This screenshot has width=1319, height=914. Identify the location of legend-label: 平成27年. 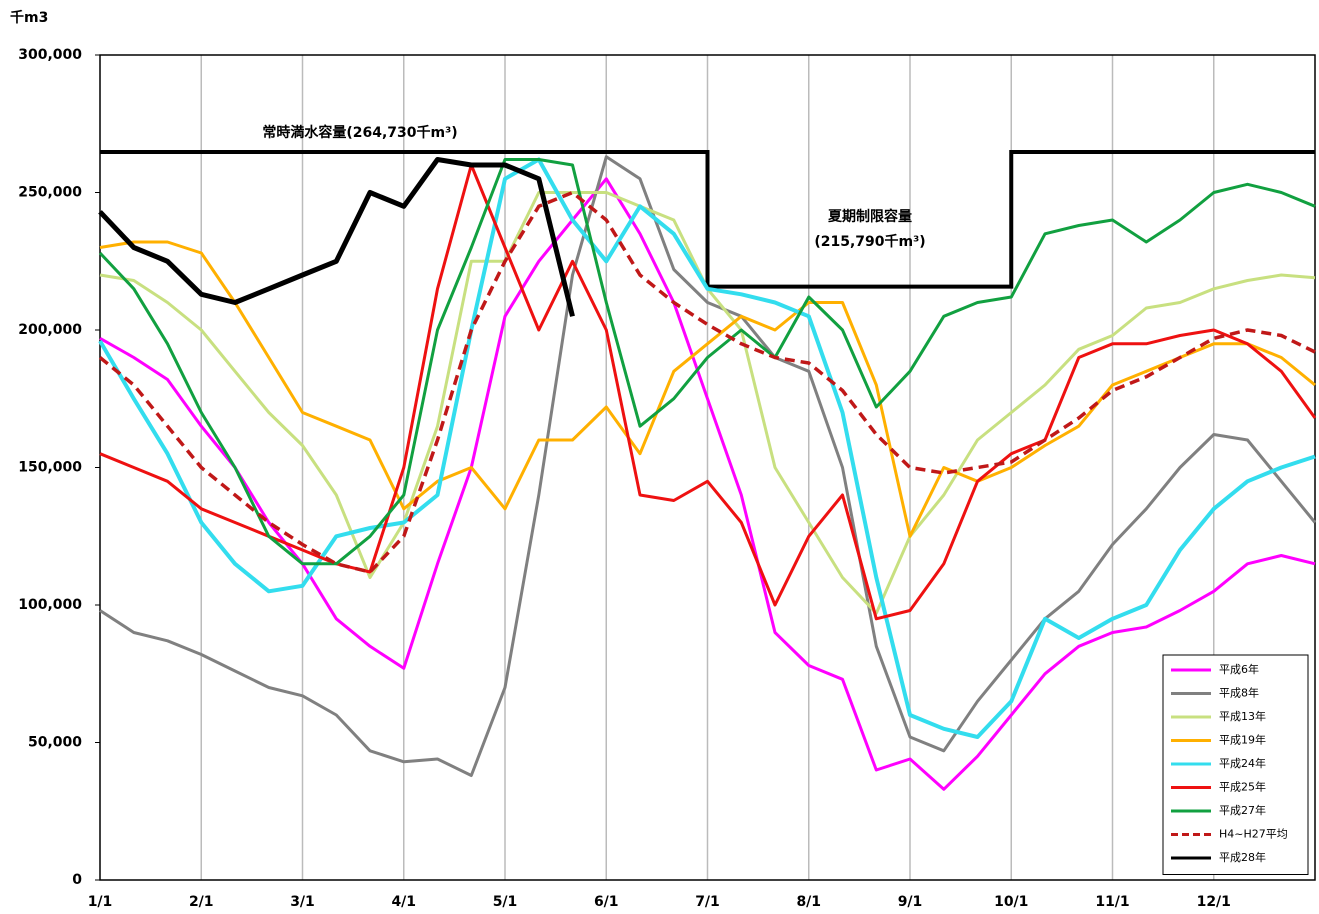
(1242, 810).